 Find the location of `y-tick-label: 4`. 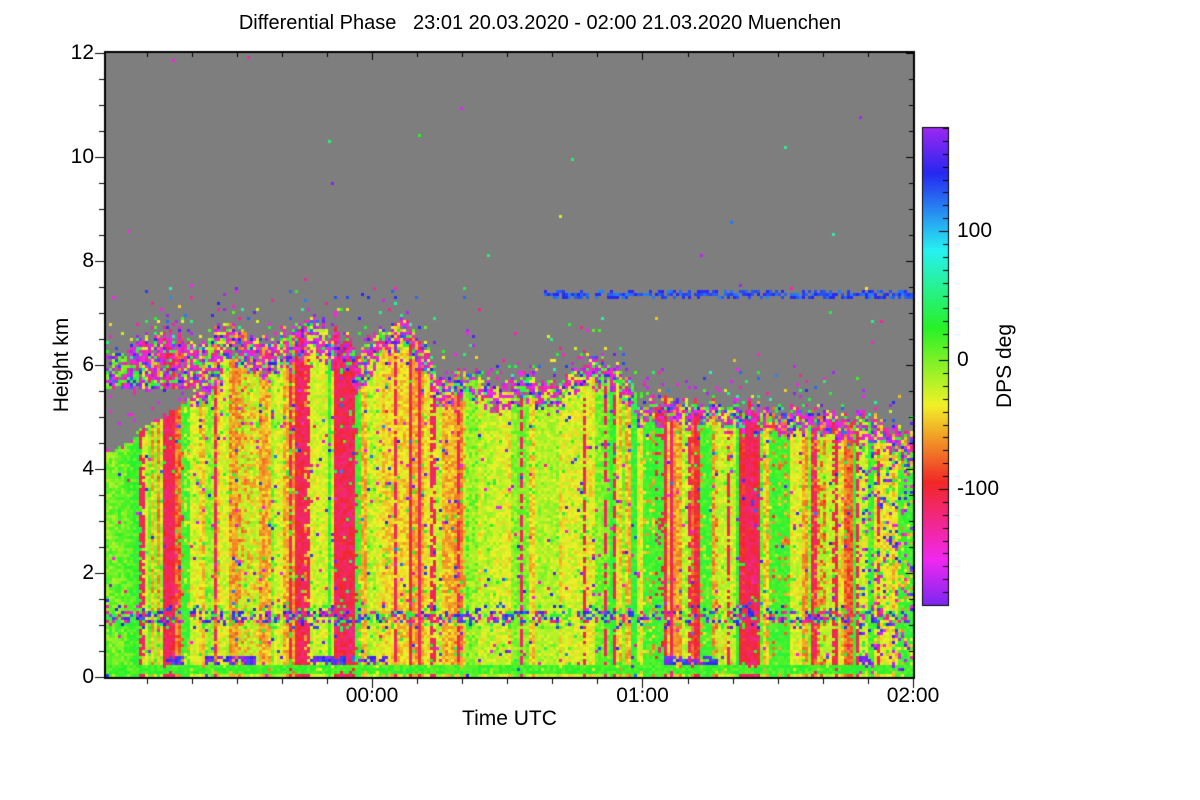

y-tick-label: 4 is located at coordinates (88, 468).